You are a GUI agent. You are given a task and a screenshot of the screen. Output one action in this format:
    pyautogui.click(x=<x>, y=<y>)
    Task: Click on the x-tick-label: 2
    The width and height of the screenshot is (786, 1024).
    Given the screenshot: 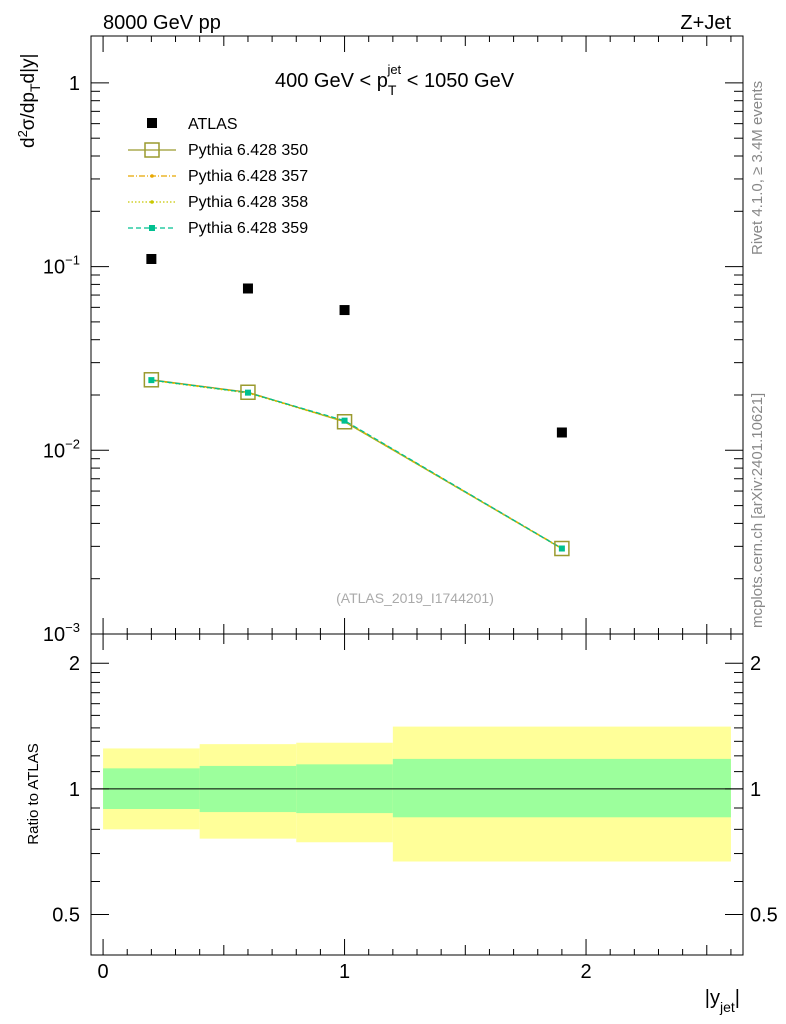 What is the action you would take?
    pyautogui.click(x=585, y=972)
    